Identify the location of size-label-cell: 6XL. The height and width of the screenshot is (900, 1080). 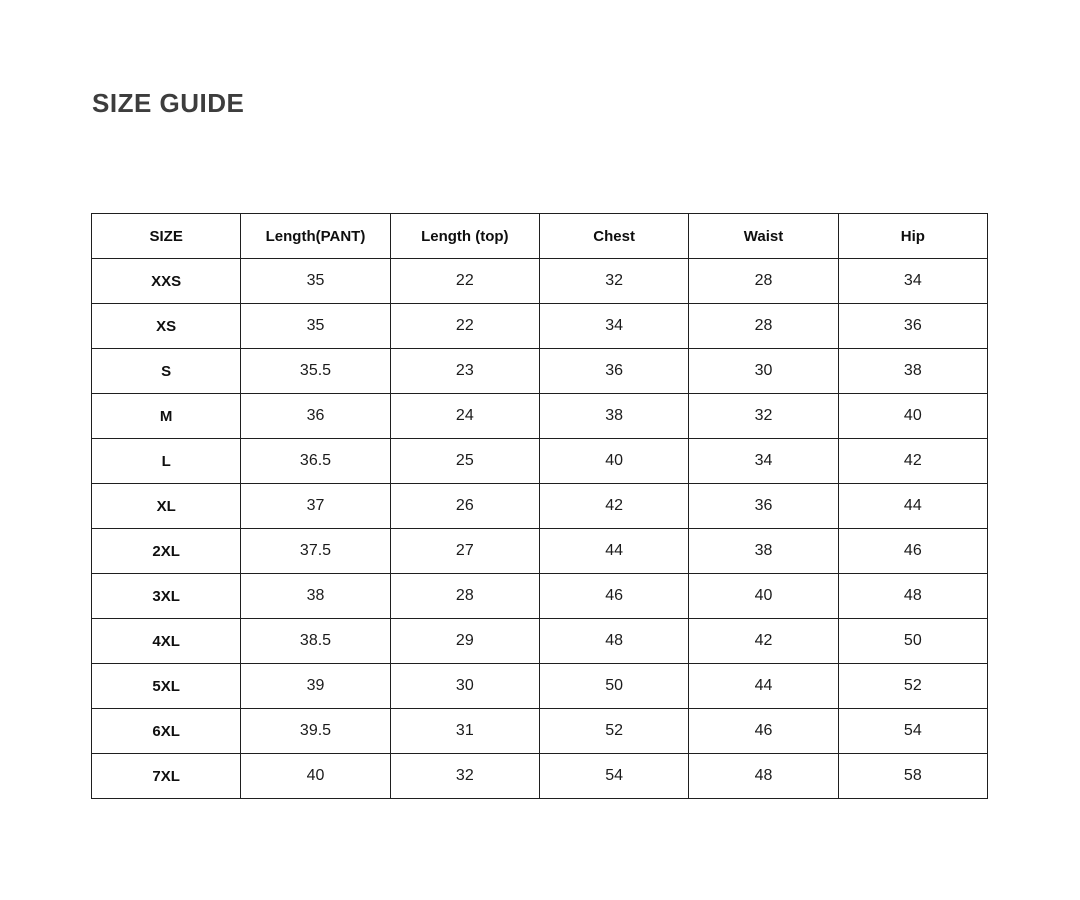
(166, 731).